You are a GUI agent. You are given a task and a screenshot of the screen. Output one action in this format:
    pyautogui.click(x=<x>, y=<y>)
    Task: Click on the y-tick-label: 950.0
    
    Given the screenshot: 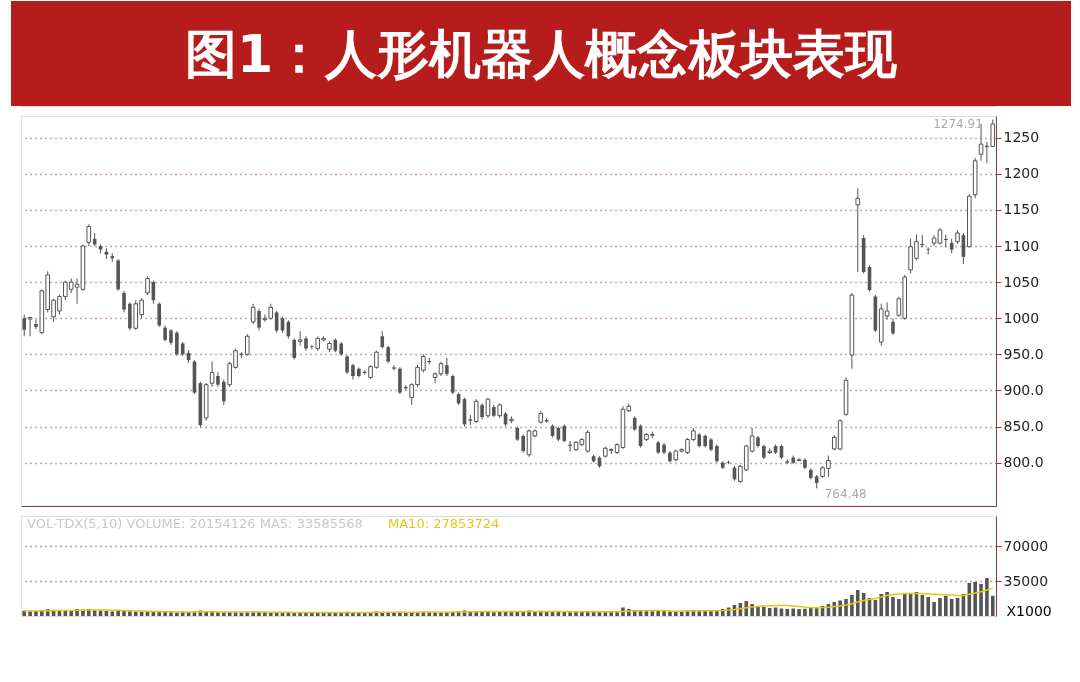 What is the action you would take?
    pyautogui.click(x=1023, y=353)
    